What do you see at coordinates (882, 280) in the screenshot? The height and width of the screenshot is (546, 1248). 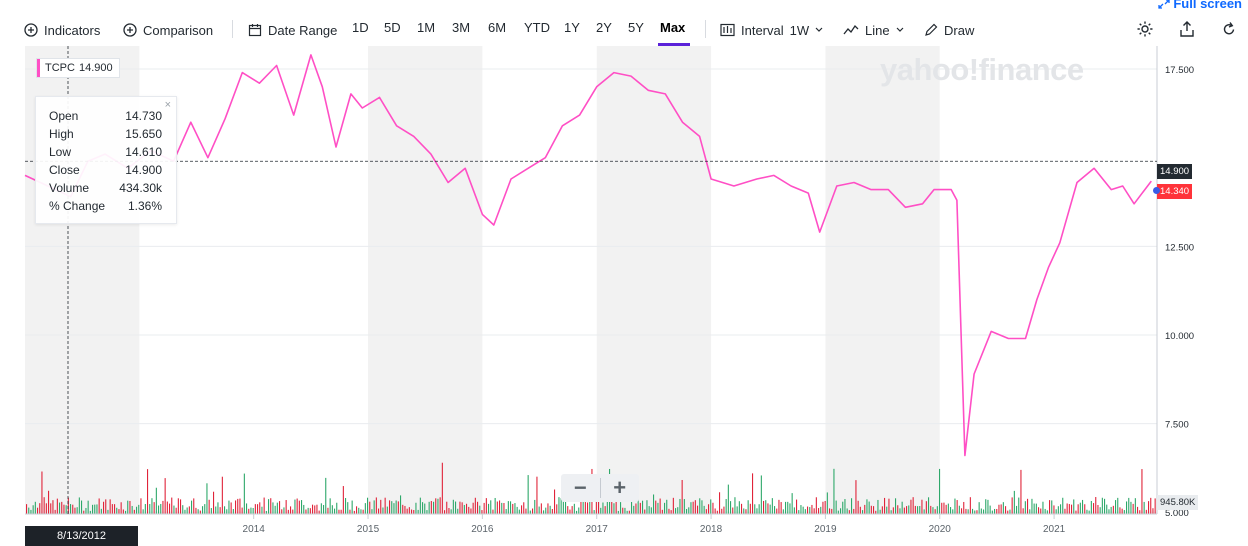 I see `year-band` at bounding box center [882, 280].